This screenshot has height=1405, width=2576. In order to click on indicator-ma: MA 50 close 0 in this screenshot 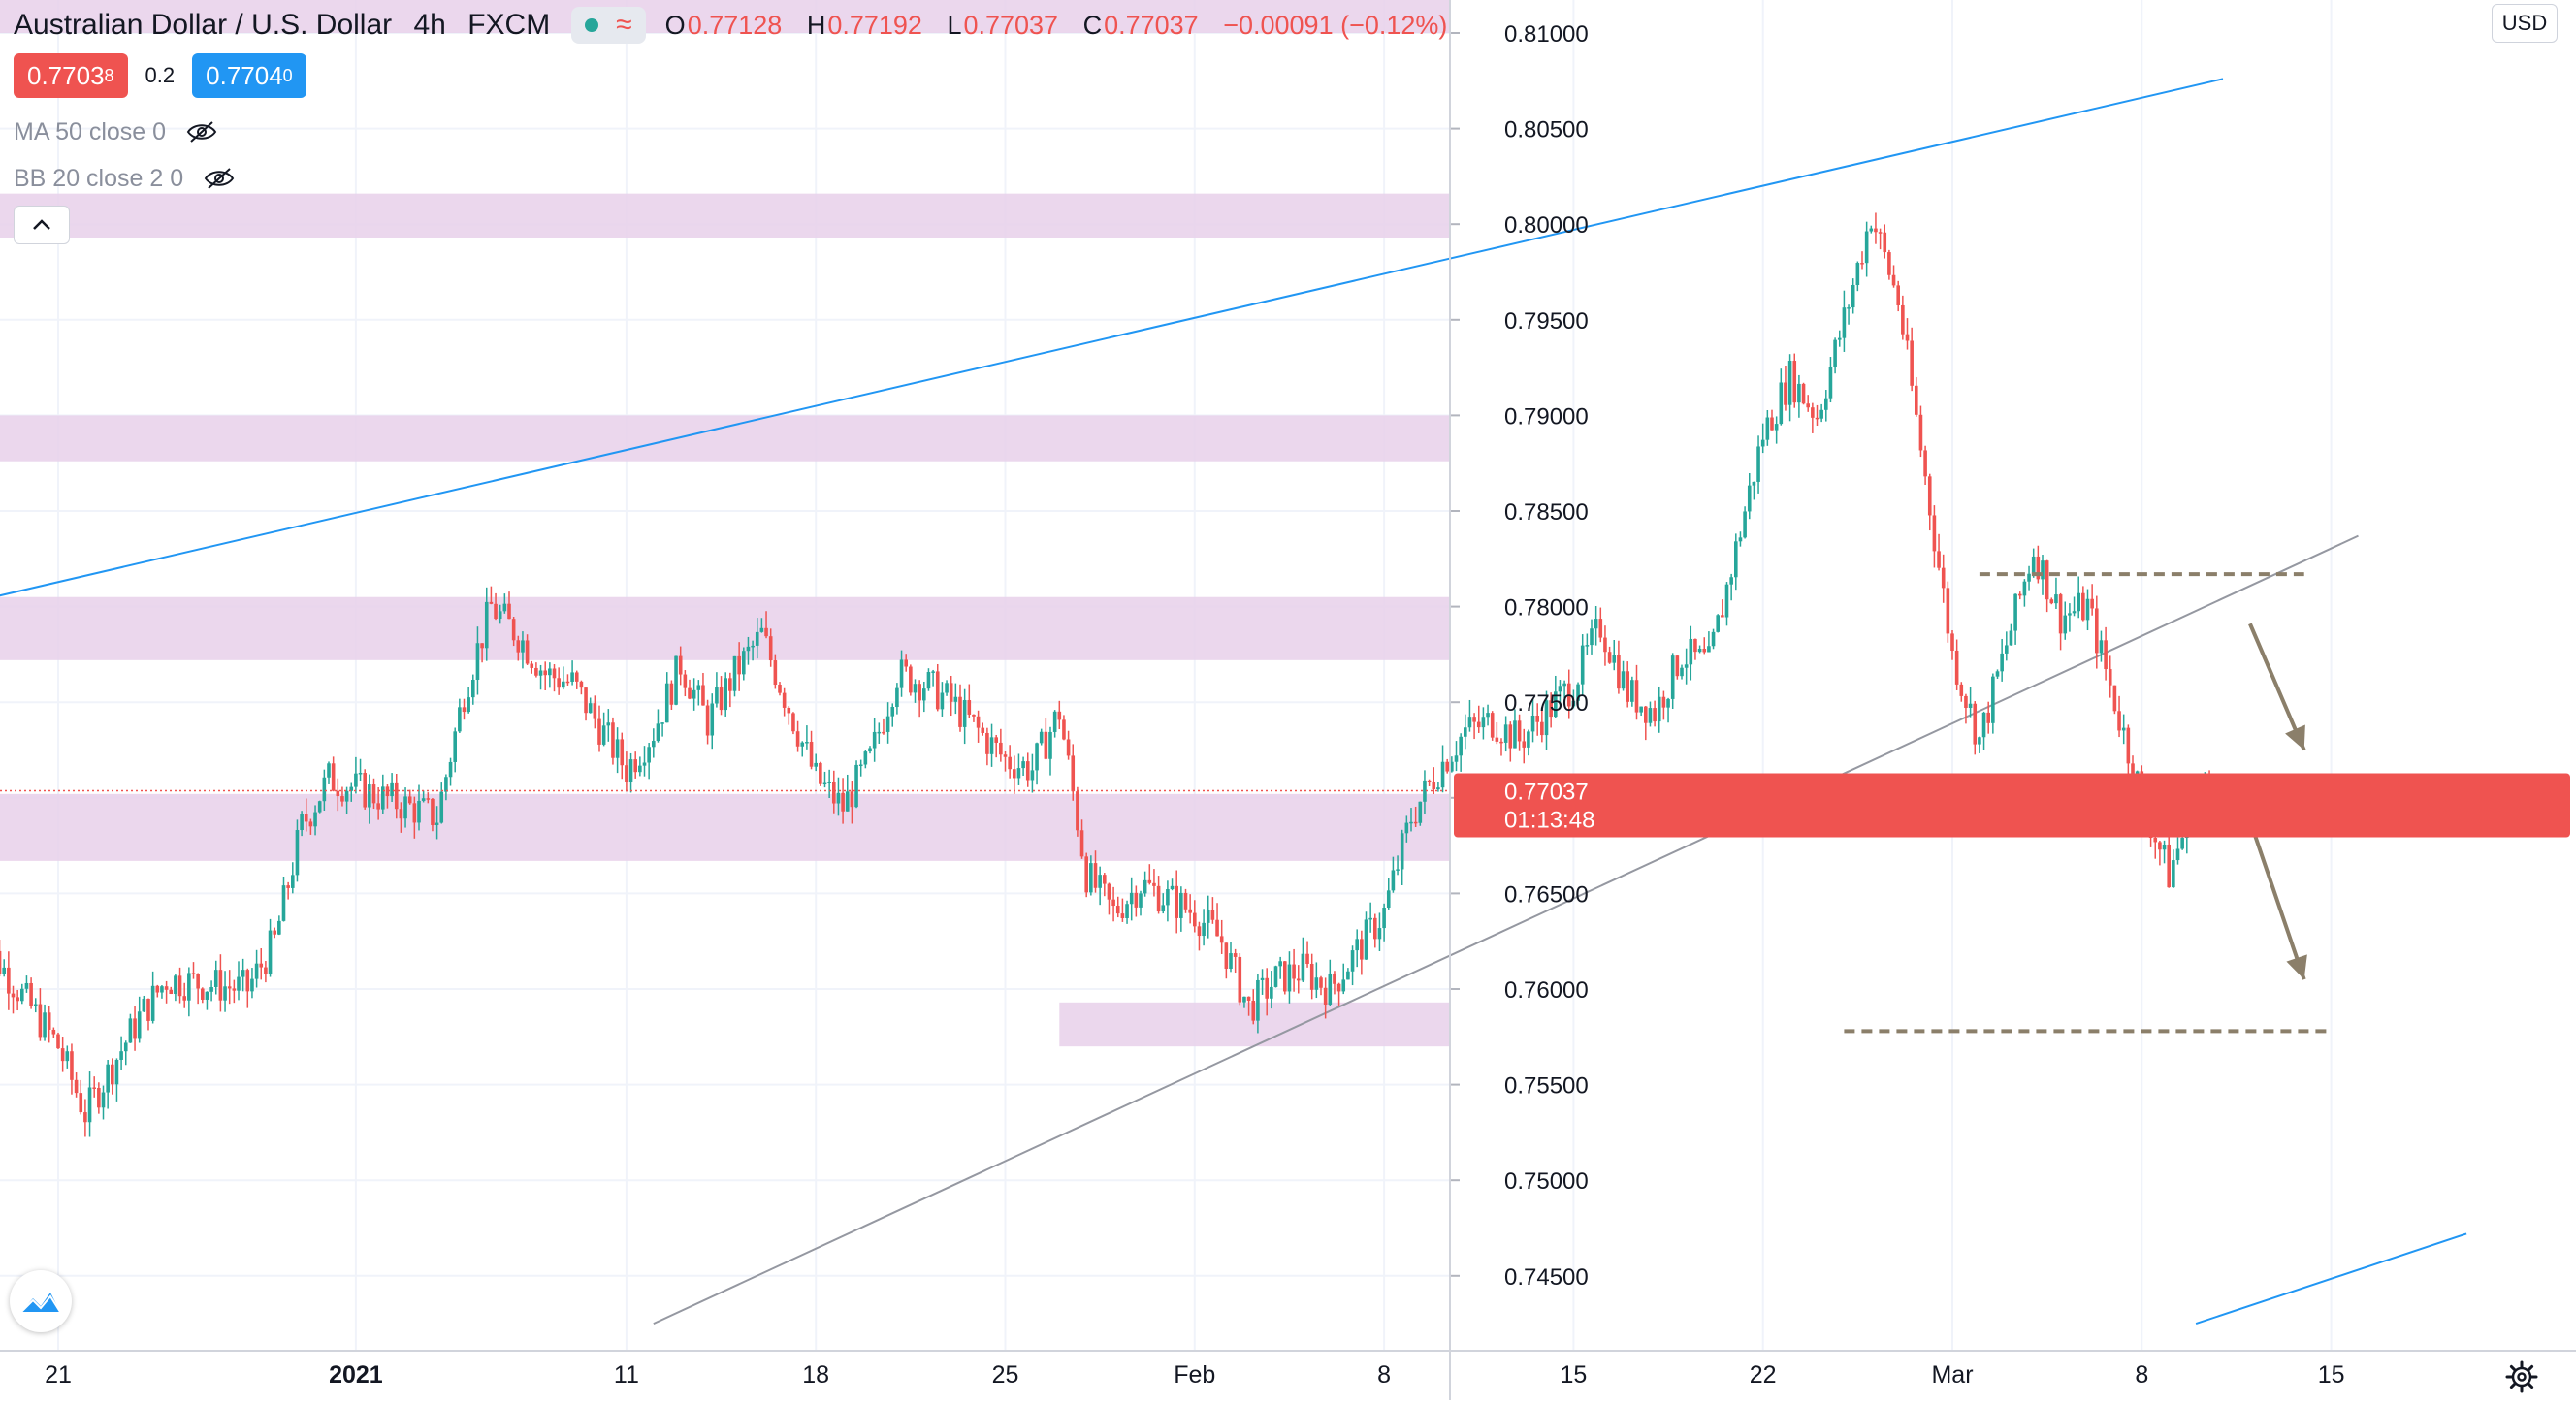, I will do `click(116, 132)`.